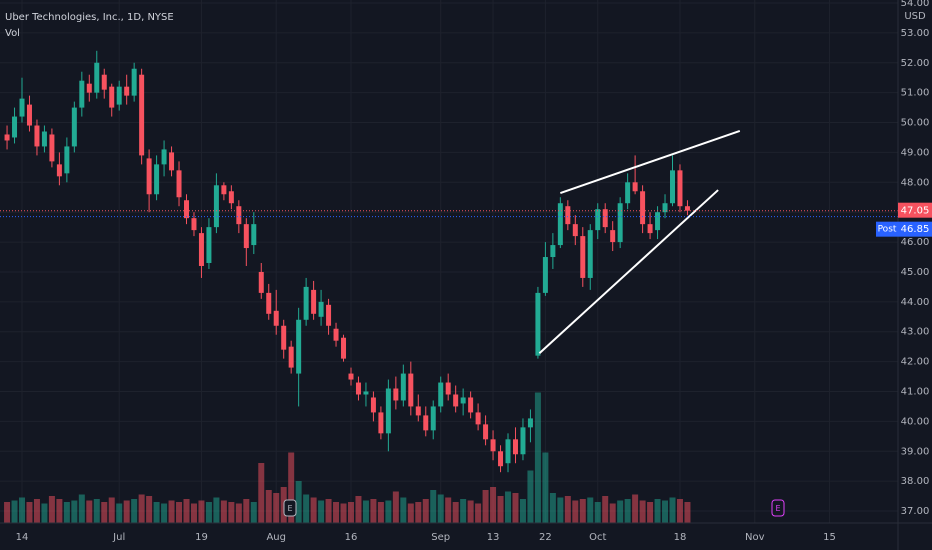  Describe the element at coordinates (680, 537) in the screenshot. I see `x-tick-label: 18` at that location.